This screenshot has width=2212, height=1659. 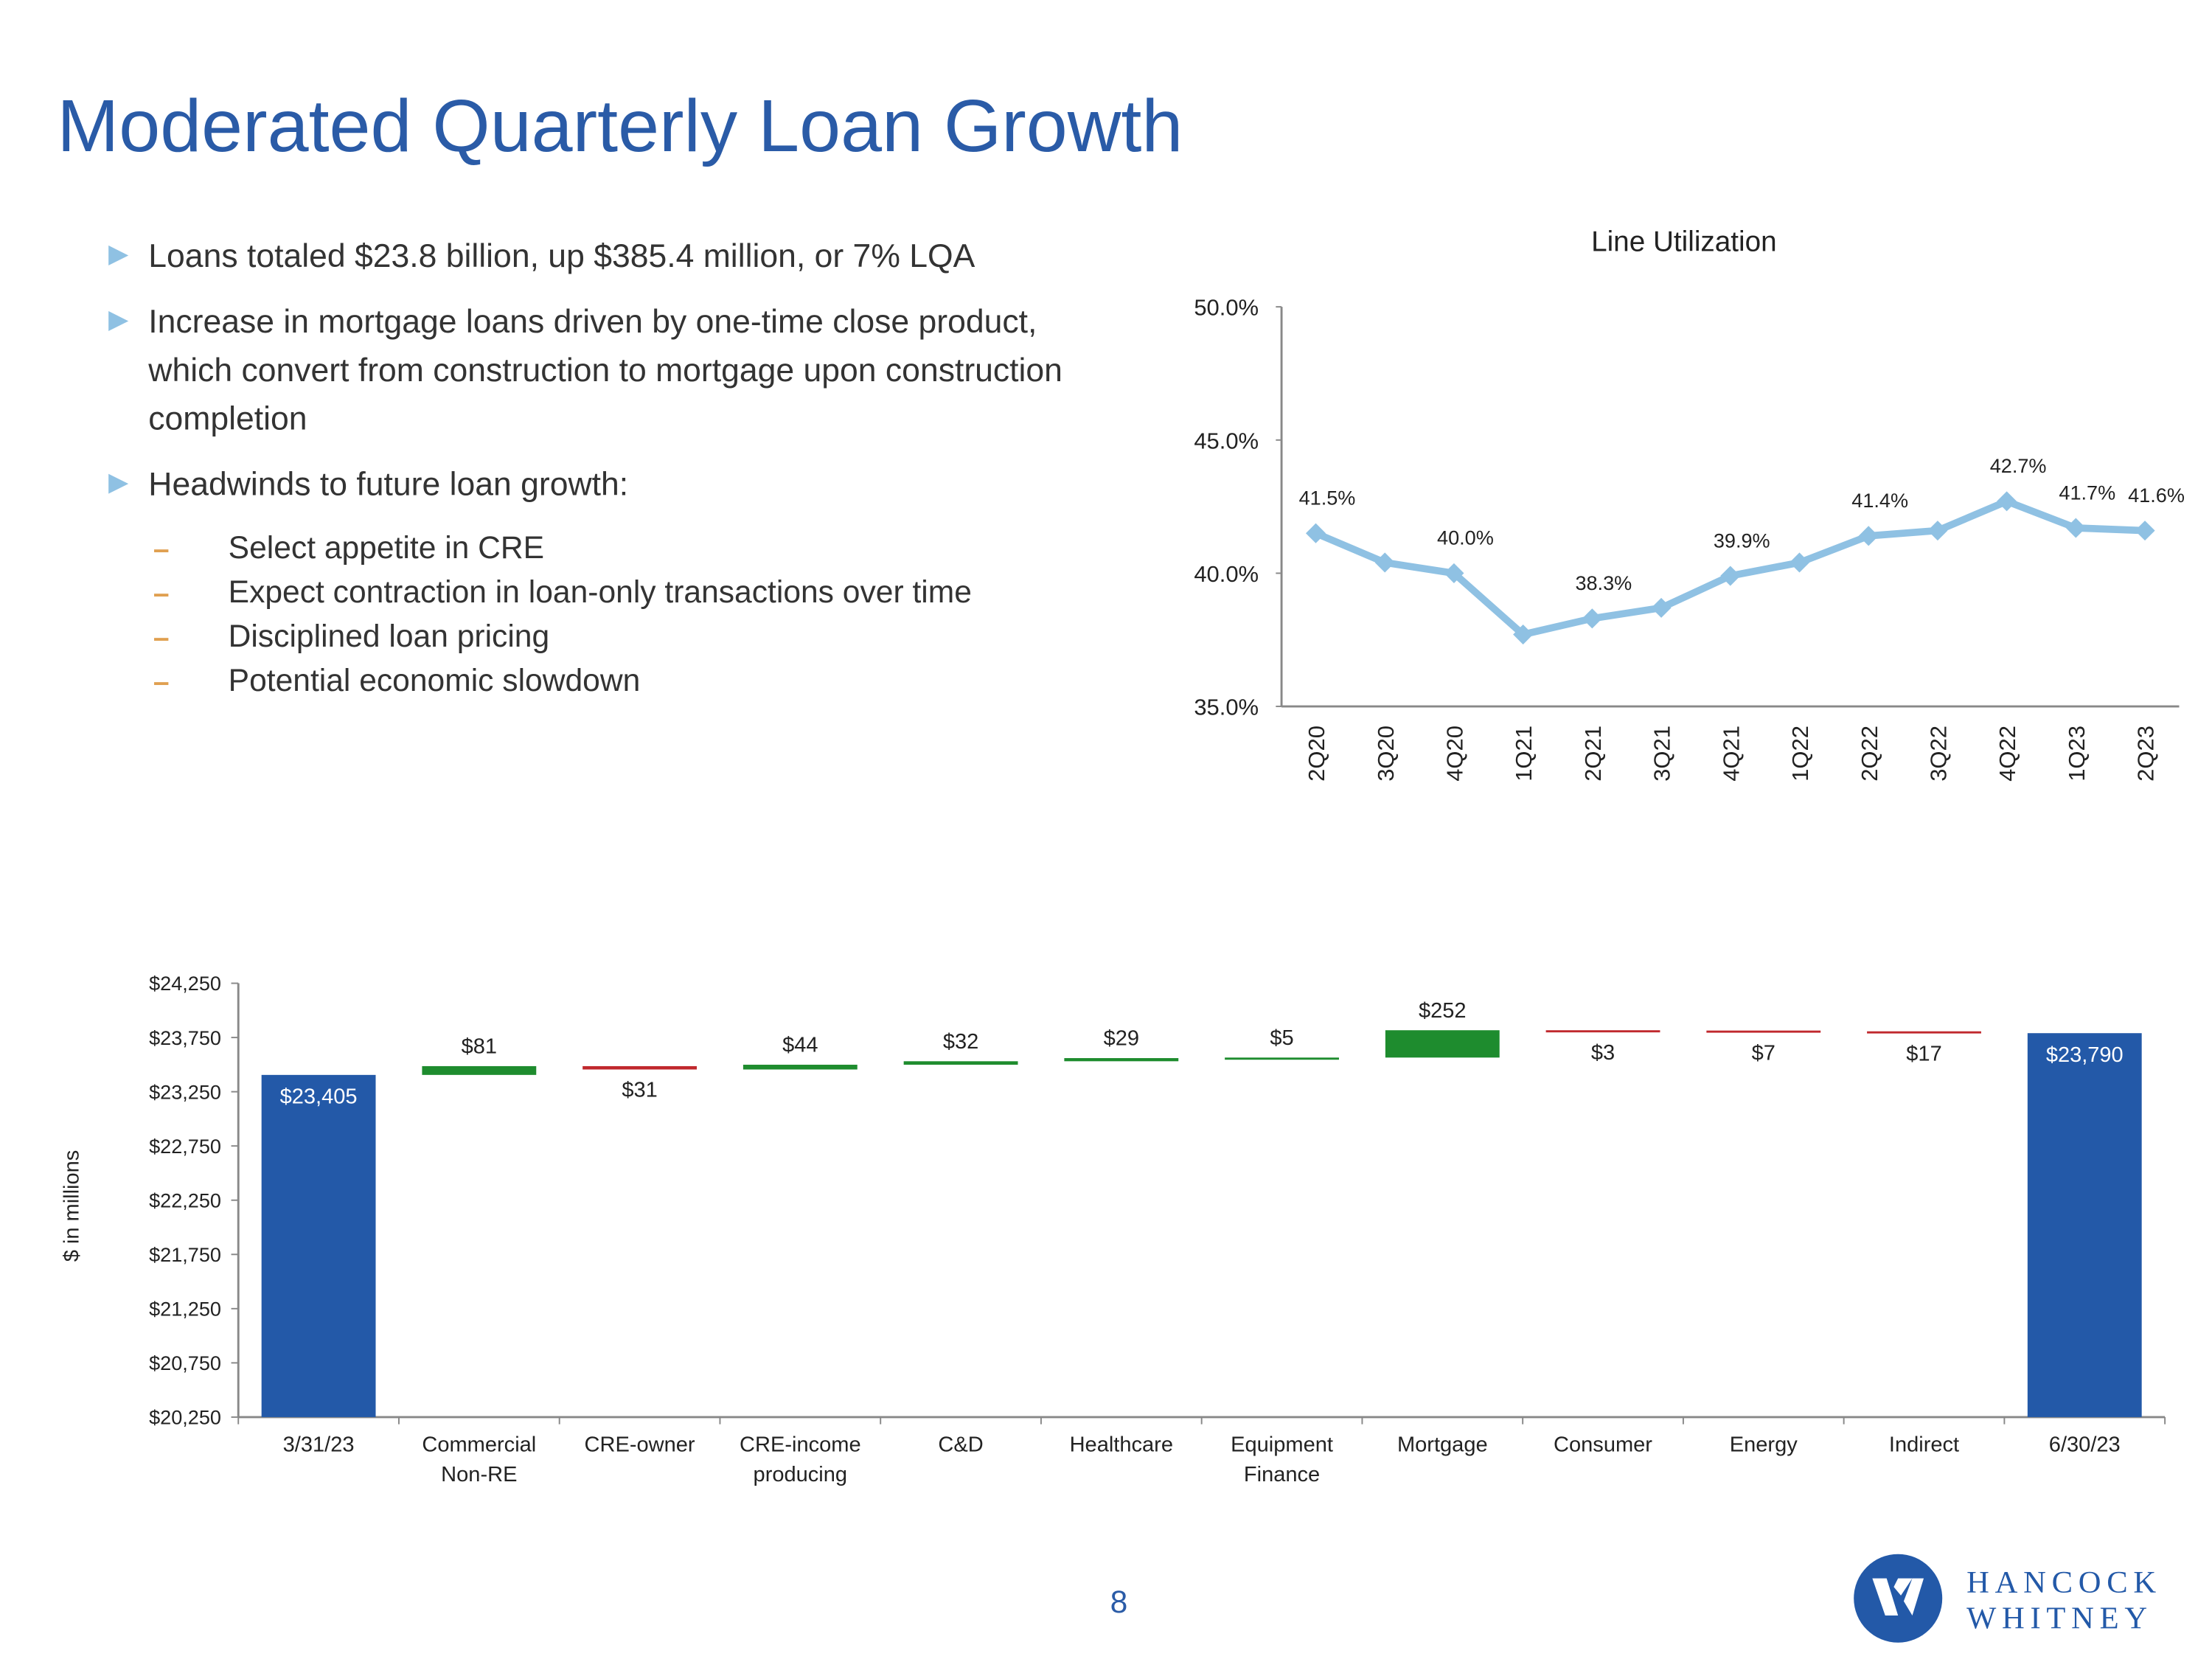 I want to click on x-tick-label-box: C&D, so click(x=961, y=1445).